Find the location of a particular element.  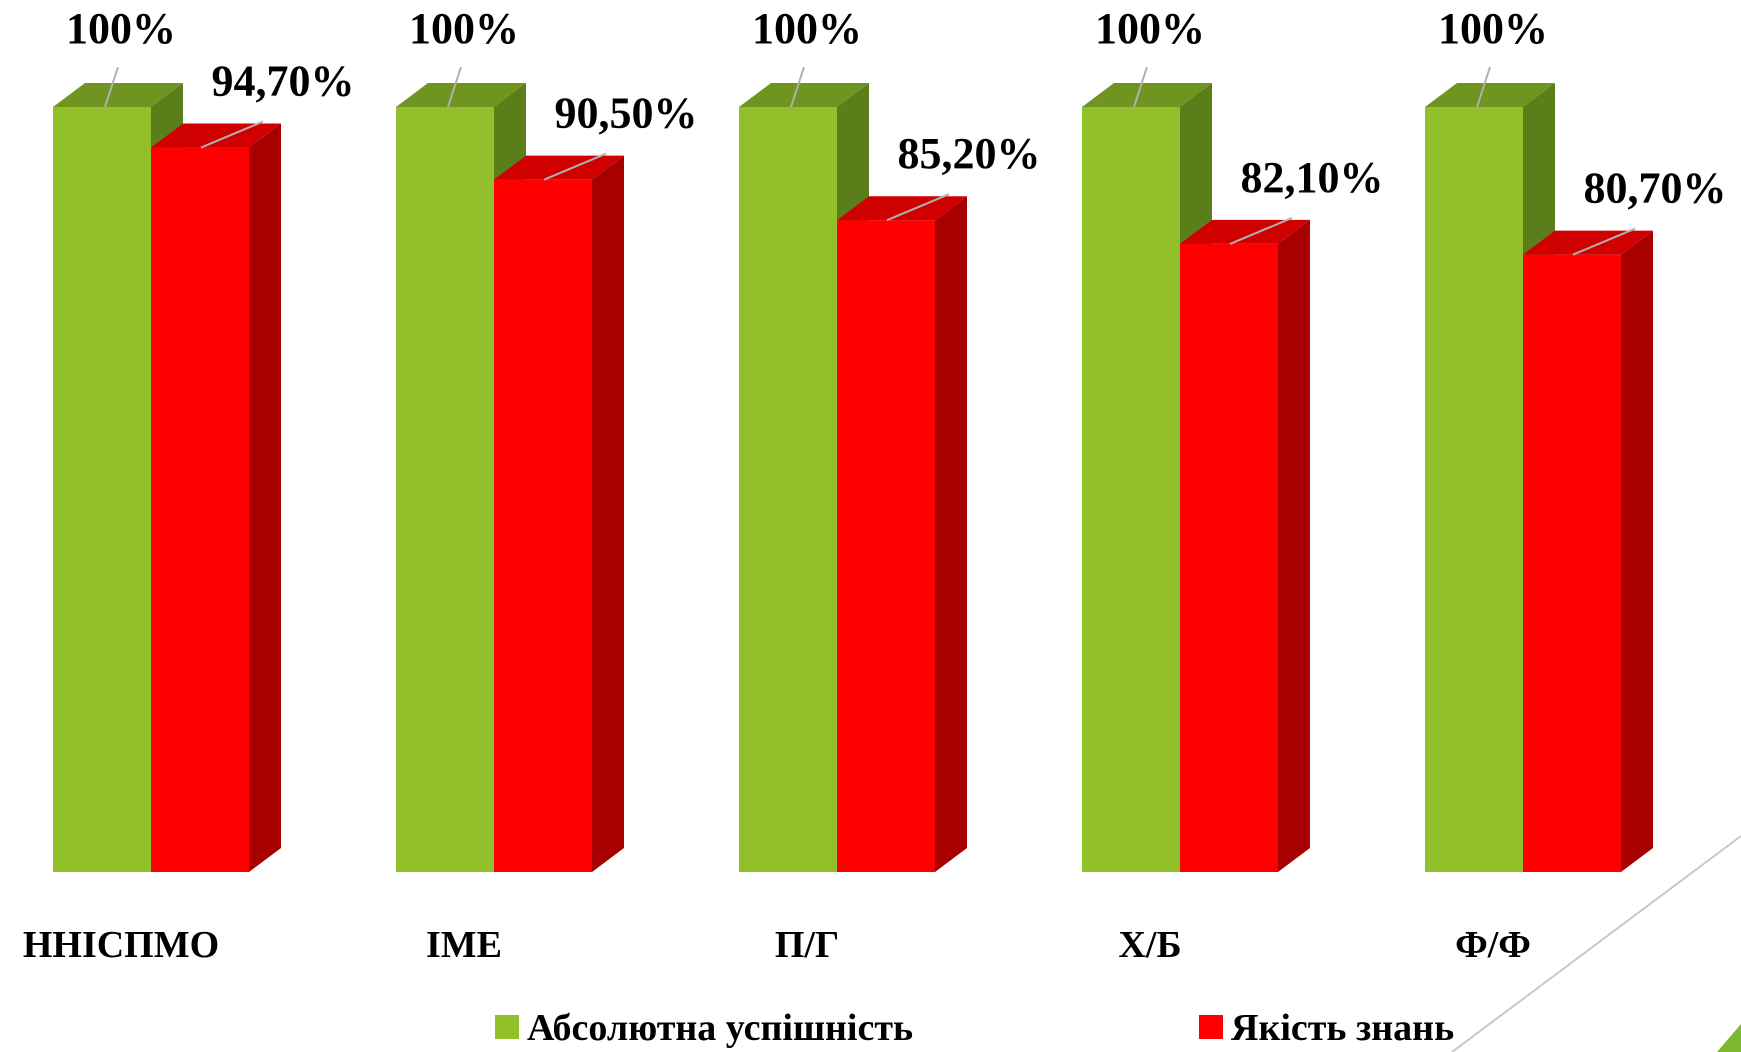

legend: Абсолютна успішність Якість знань is located at coordinates (974, 1028).